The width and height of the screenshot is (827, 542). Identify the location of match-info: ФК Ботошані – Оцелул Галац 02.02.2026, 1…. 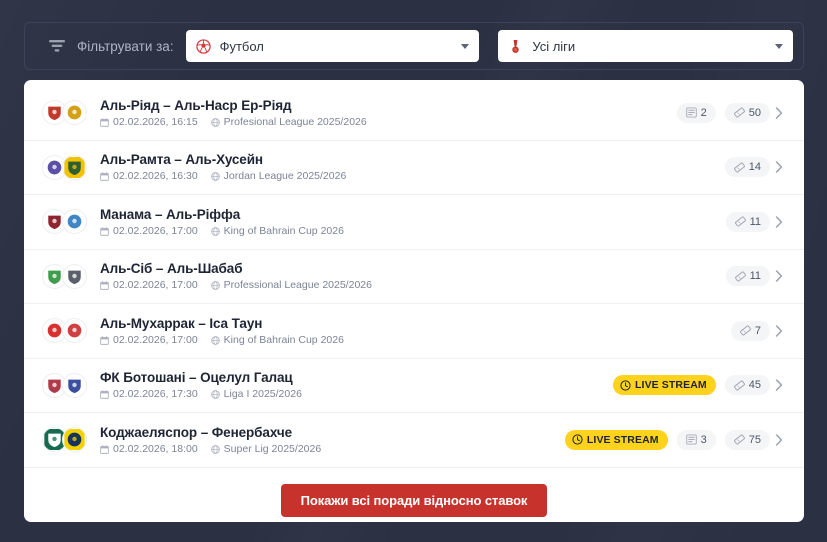
(353, 385).